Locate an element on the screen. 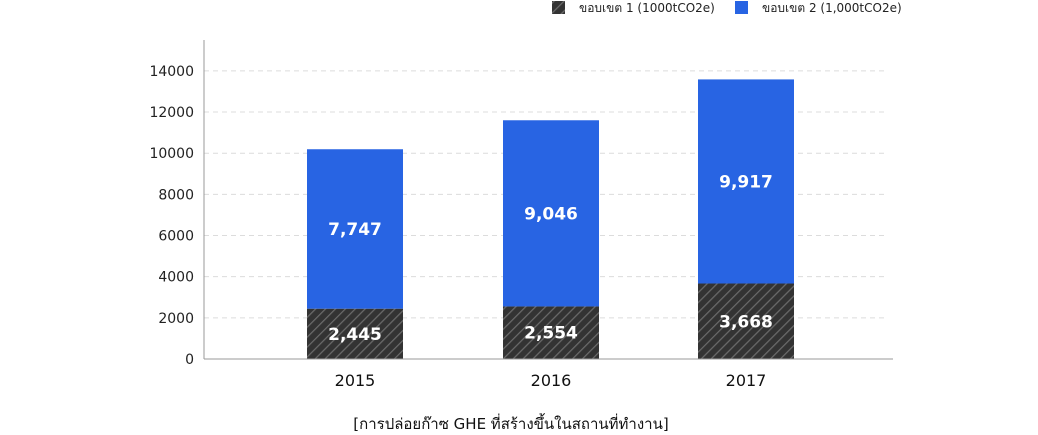 The width and height of the screenshot is (1038, 435). legend-label-scope-1: ขอบเขต 1 (1000tCO2e) is located at coordinates (647, 8).